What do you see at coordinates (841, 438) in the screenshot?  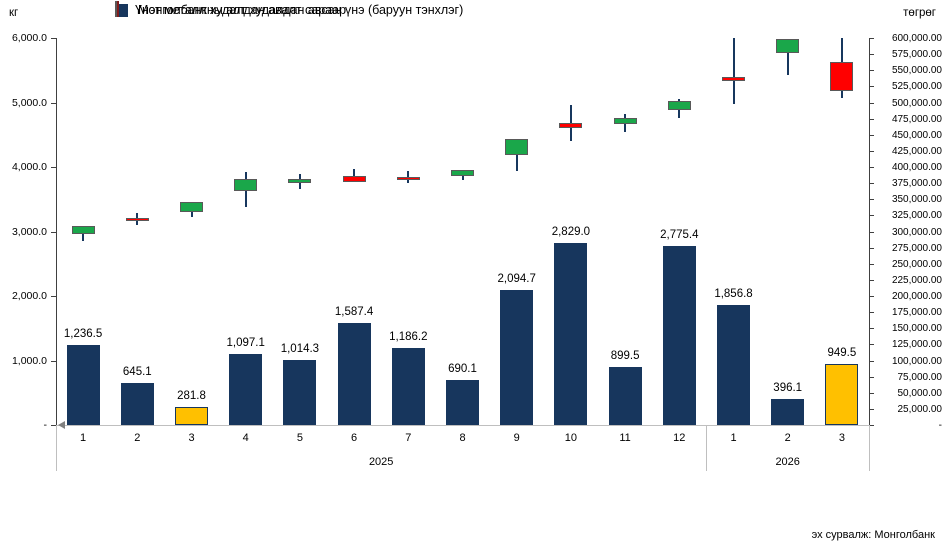 I see `x-axis-label: 3` at bounding box center [841, 438].